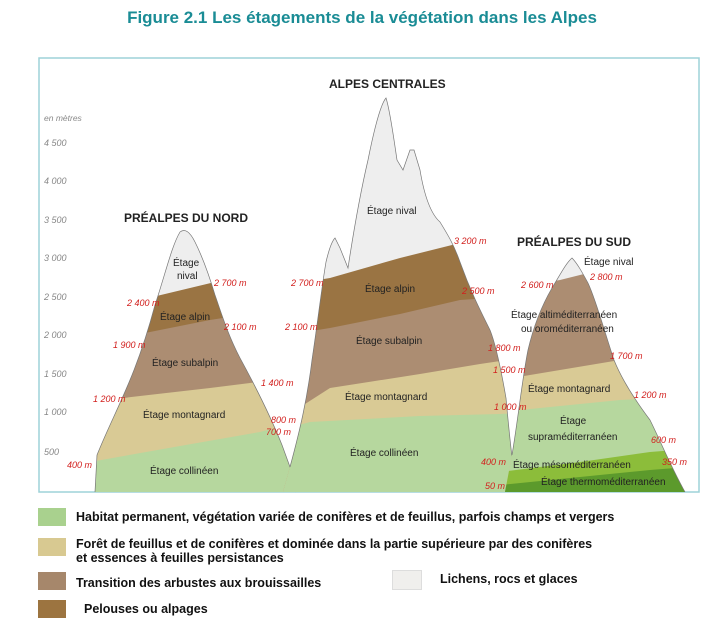 The height and width of the screenshot is (633, 724). What do you see at coordinates (509, 370) in the screenshot?
I see `altitude-label: 1 500 m` at bounding box center [509, 370].